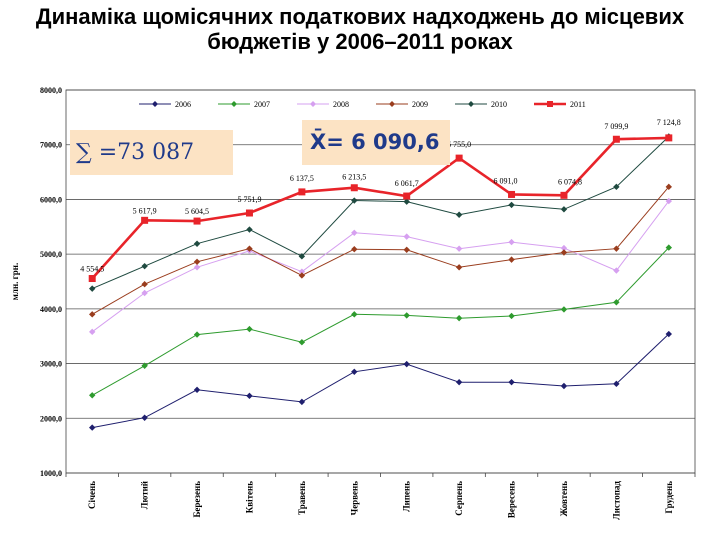 This screenshot has width=720, height=540. I want to click on y-tick-label: 6000,0, so click(51, 199).